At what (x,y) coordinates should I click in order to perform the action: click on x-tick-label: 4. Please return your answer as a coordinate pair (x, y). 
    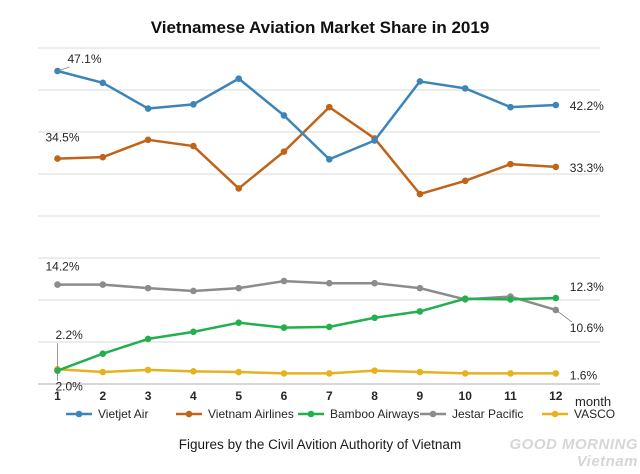
    Looking at the image, I should click on (193, 396).